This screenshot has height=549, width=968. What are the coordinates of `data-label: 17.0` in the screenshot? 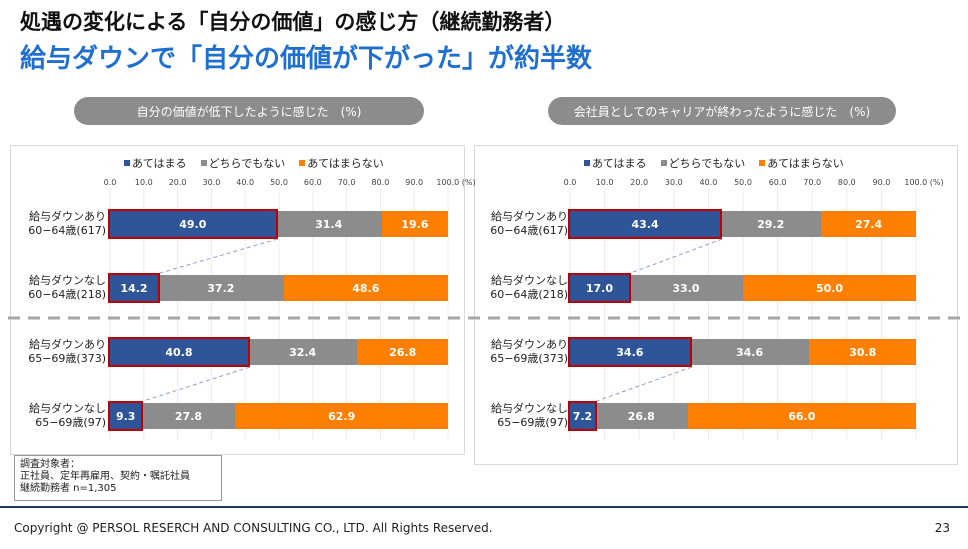 It's located at (599, 288).